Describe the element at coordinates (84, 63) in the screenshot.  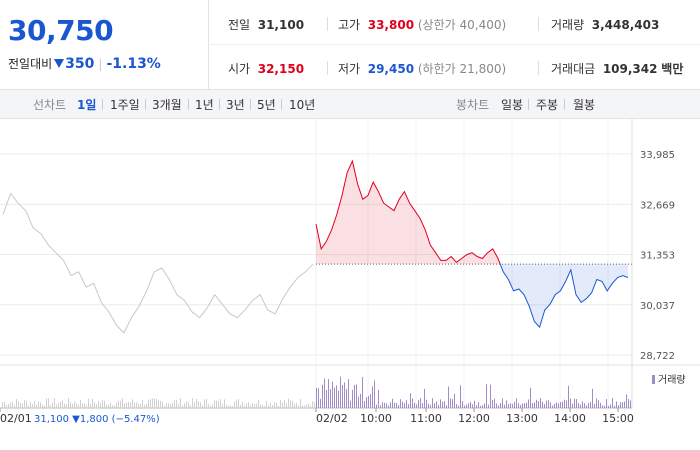
I see `change-line: 전일대비 350 | -1.13%` at that location.